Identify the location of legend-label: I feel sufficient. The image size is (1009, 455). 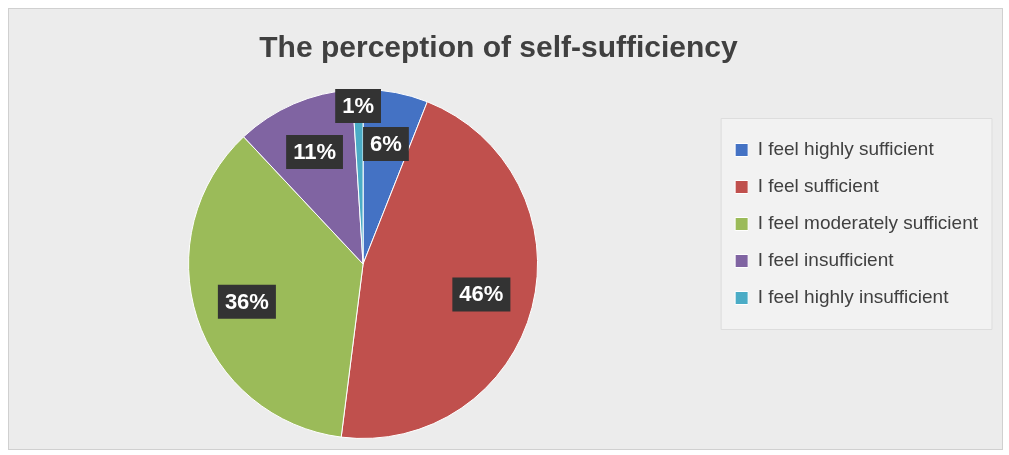
(818, 186).